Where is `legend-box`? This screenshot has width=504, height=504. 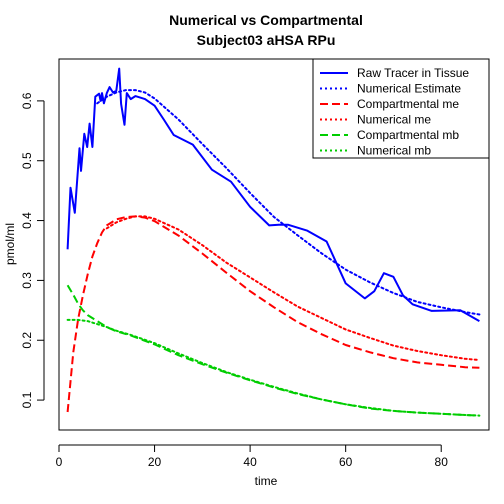 legend-box is located at coordinates (401, 108).